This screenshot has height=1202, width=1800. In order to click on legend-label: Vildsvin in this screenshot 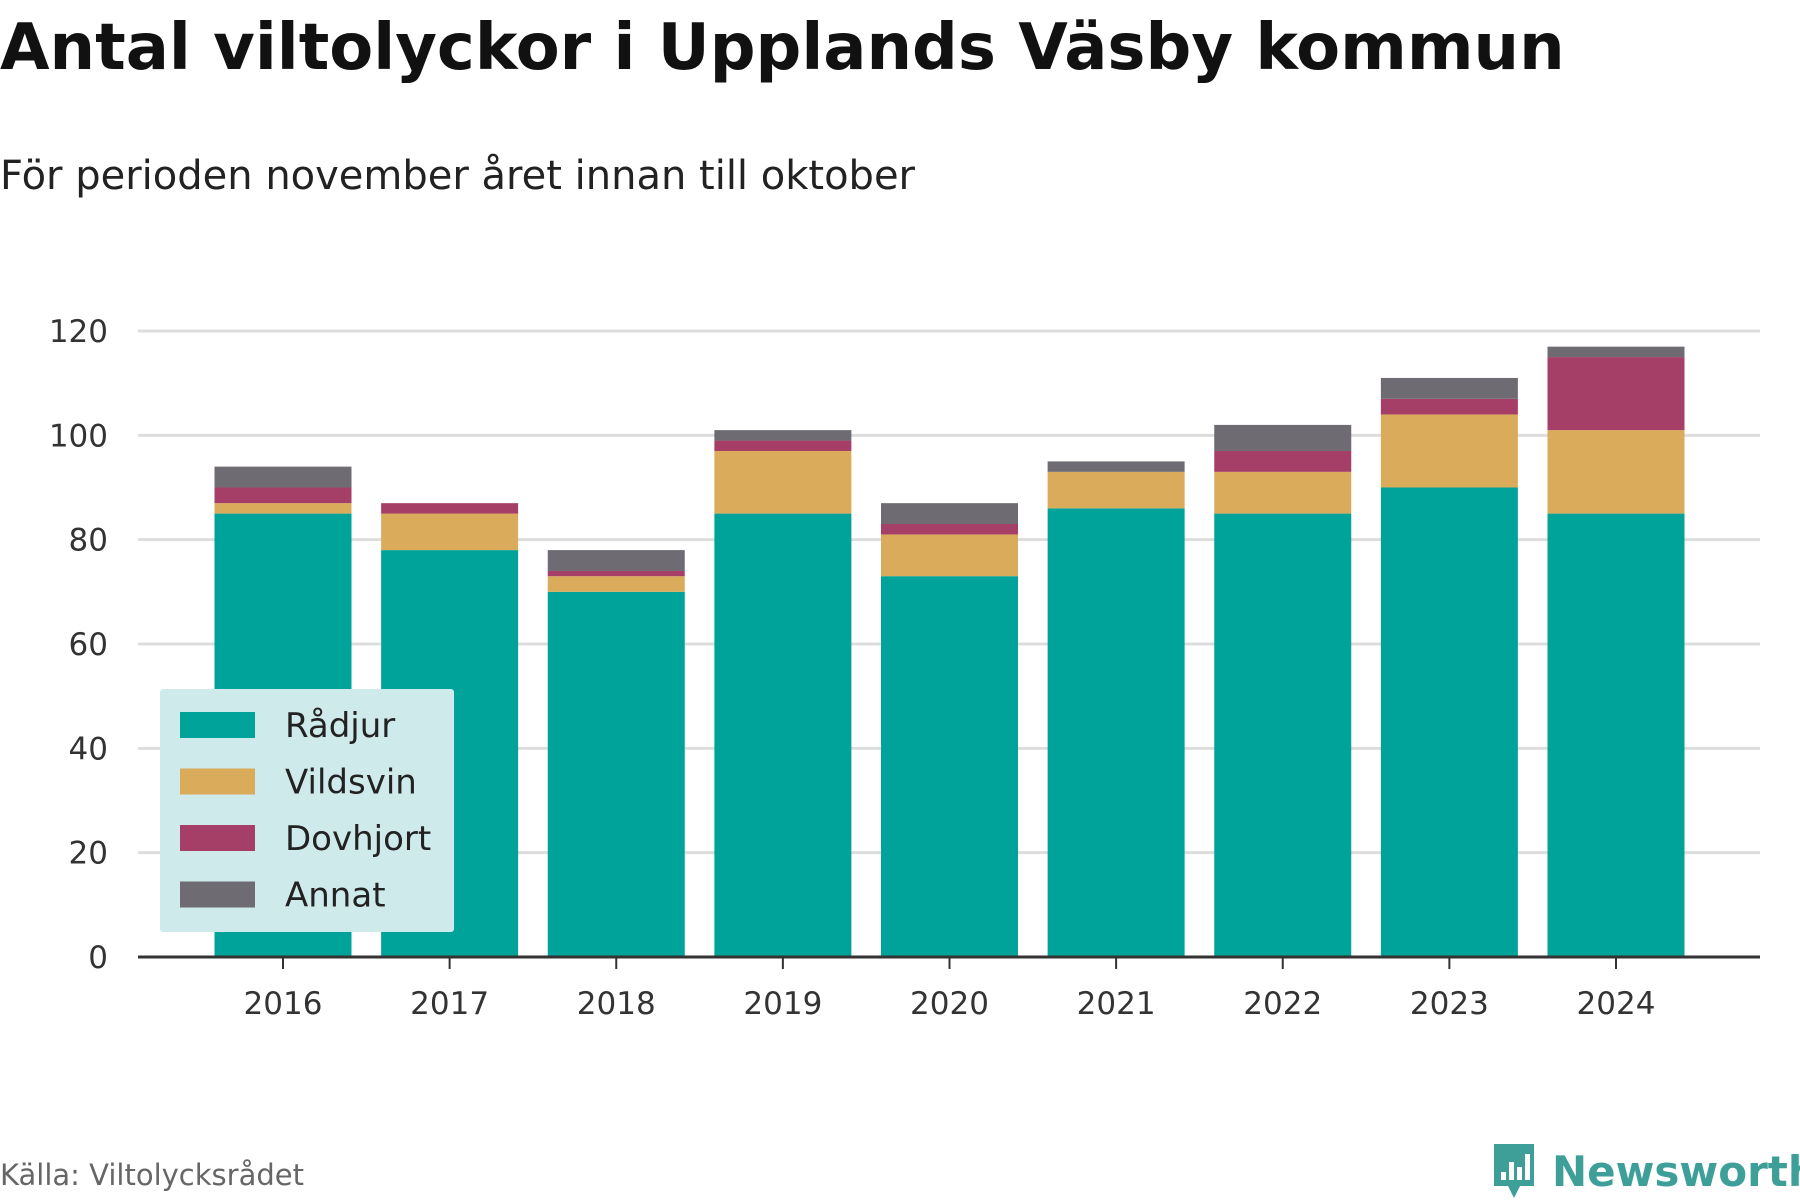, I will do `click(351, 783)`.